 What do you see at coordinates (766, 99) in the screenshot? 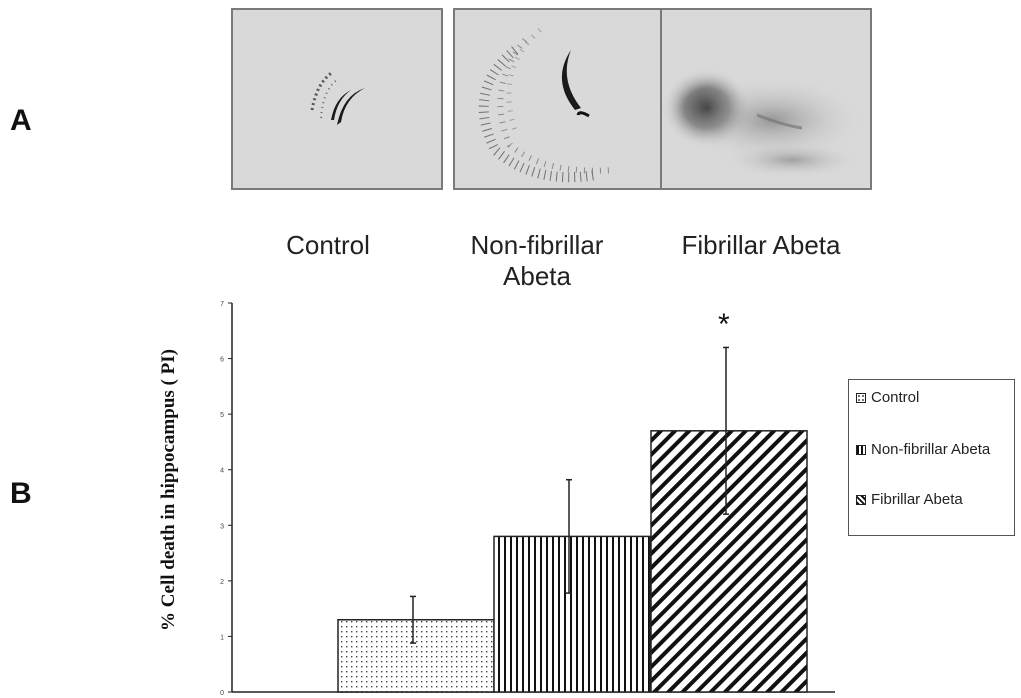
I see `fibrillar-slice-image` at bounding box center [766, 99].